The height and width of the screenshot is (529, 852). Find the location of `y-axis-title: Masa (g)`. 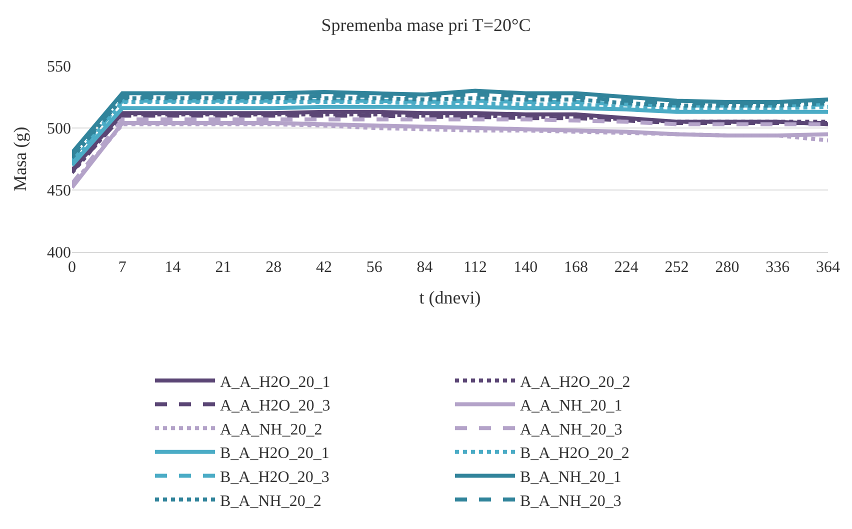

y-axis-title: Masa (g) is located at coordinates (20, 159).